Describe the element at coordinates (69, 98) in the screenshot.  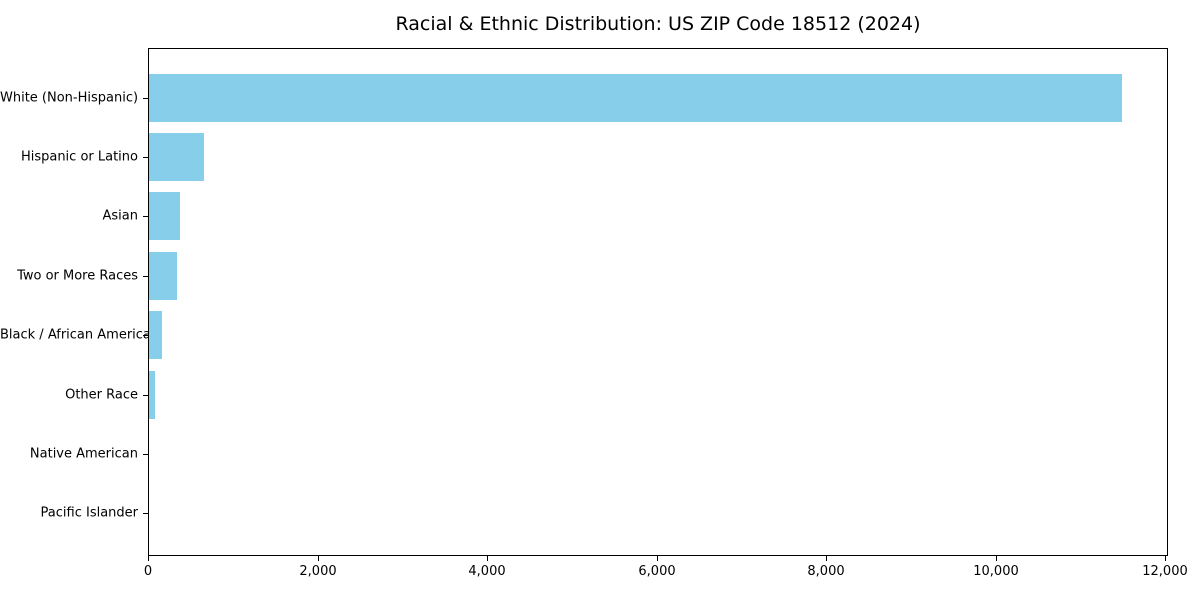
I see `category-label: White (Non-Hispanic)` at that location.